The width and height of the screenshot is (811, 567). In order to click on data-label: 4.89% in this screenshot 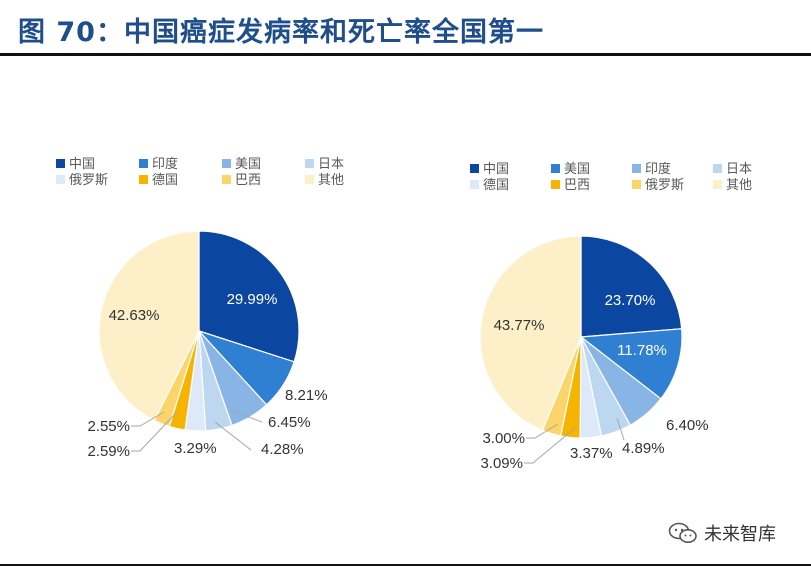, I will do `click(643, 448)`.